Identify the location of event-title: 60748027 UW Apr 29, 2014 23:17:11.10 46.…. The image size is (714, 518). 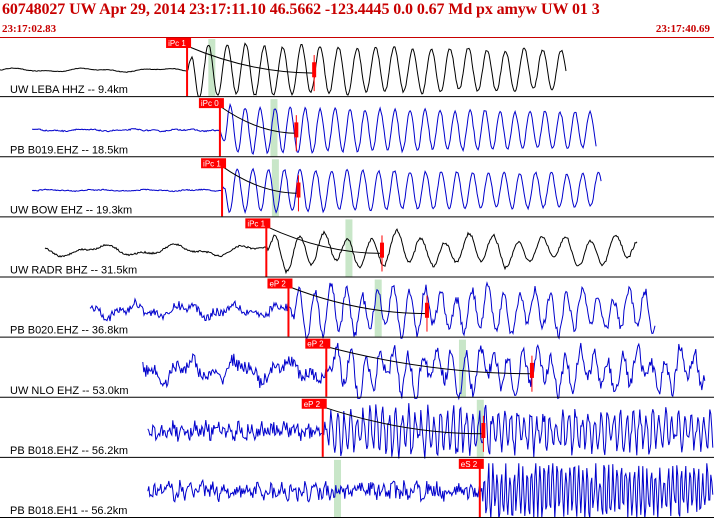
(301, 9).